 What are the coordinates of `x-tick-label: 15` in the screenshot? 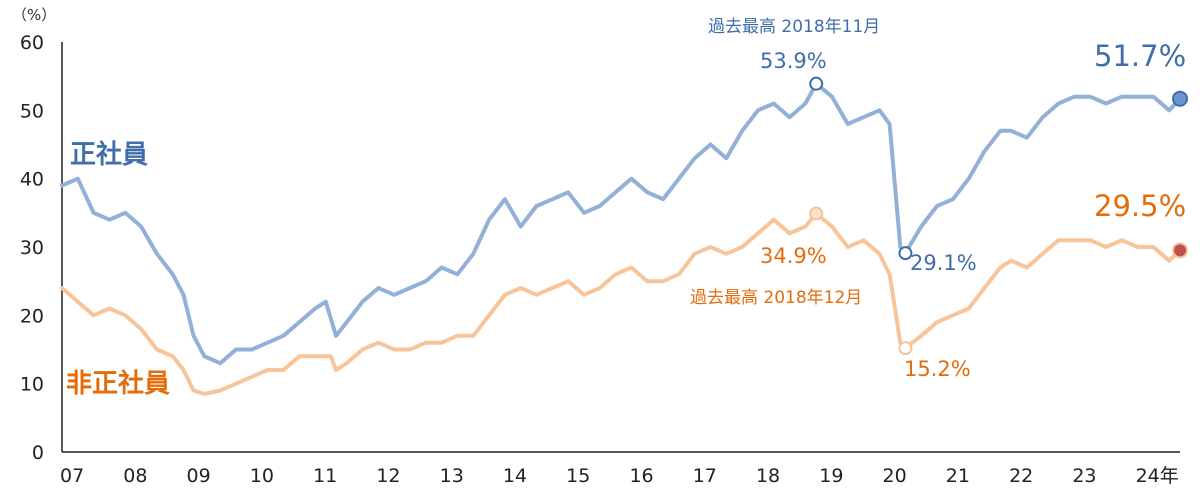 It's located at (578, 476).